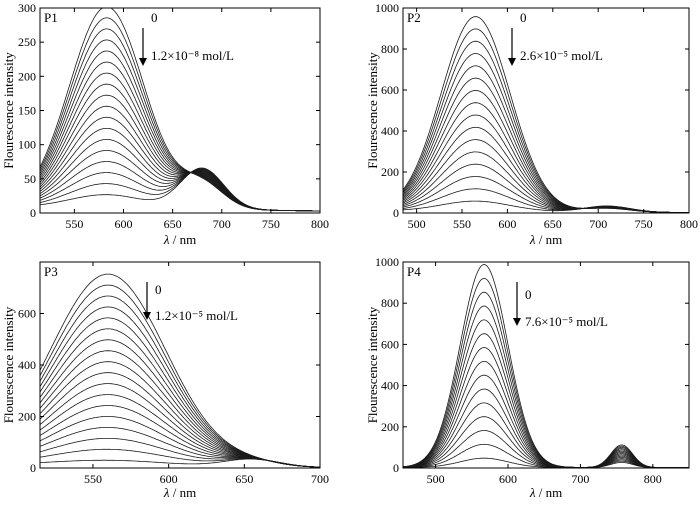 The height and width of the screenshot is (506, 700). What do you see at coordinates (414, 17) in the screenshot?
I see `p2-panel-label: P2` at bounding box center [414, 17].